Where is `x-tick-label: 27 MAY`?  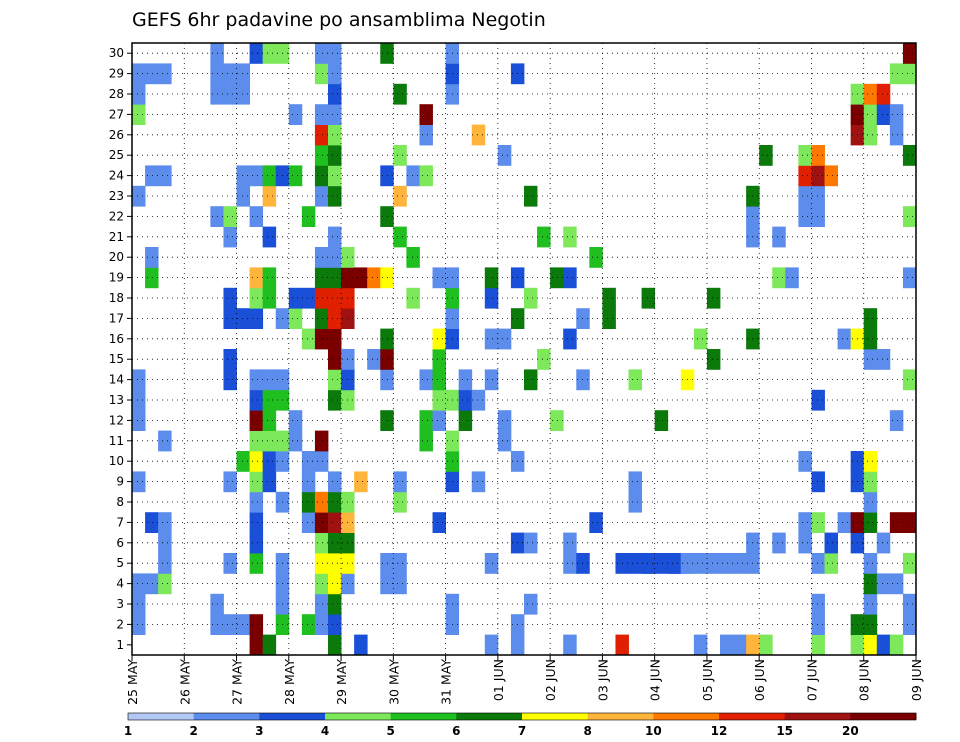 x-tick-label: 27 MAY is located at coordinates (237, 682).